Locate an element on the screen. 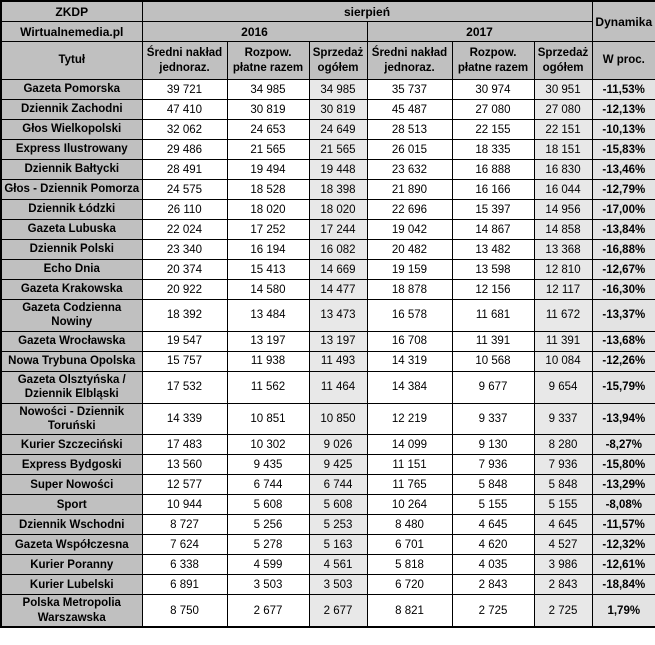 This screenshot has width=655, height=645. naklad-2017-value: 28 513 is located at coordinates (409, 129).